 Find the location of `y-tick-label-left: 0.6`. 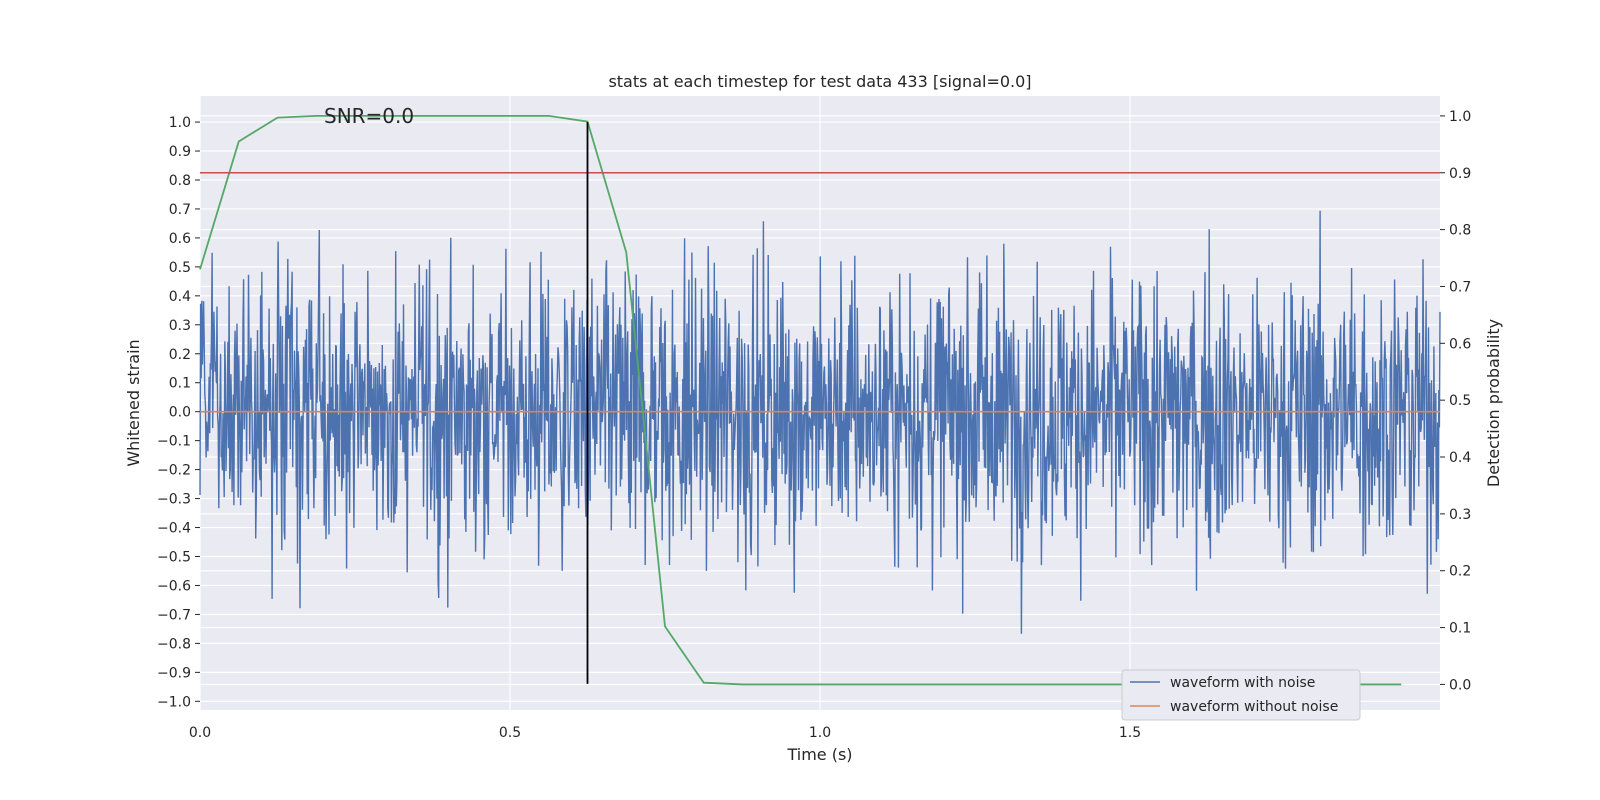

y-tick-label-left: 0.6 is located at coordinates (180, 239).